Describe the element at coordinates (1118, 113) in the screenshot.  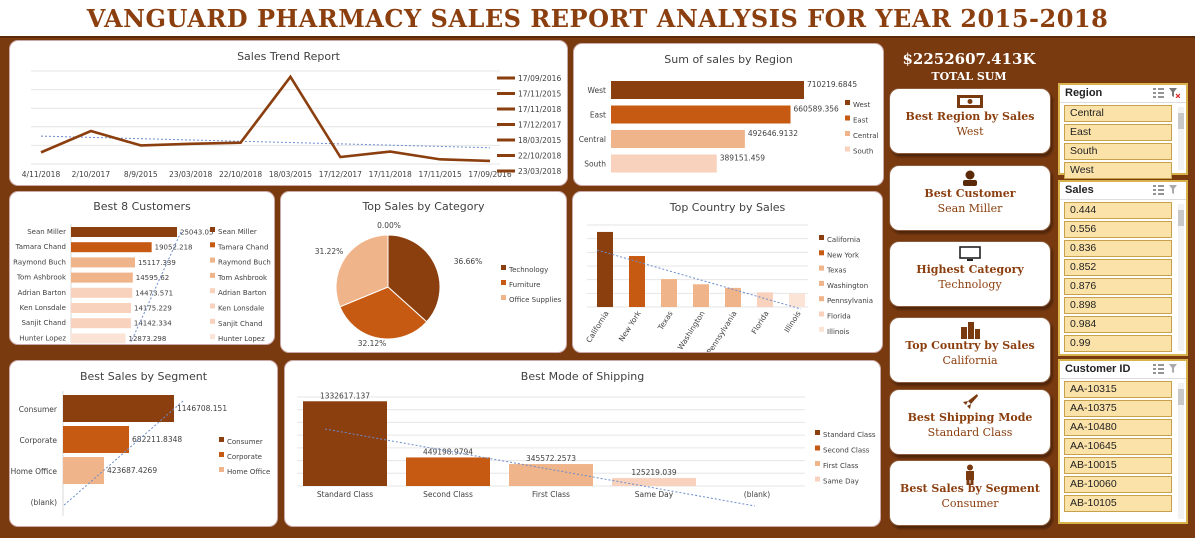
I see `region-slicer-item: Central` at that location.